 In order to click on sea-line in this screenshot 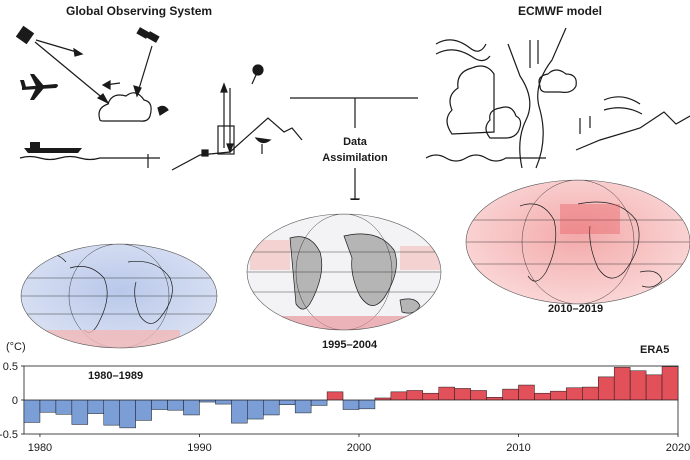, I will do `click(89, 158)`.